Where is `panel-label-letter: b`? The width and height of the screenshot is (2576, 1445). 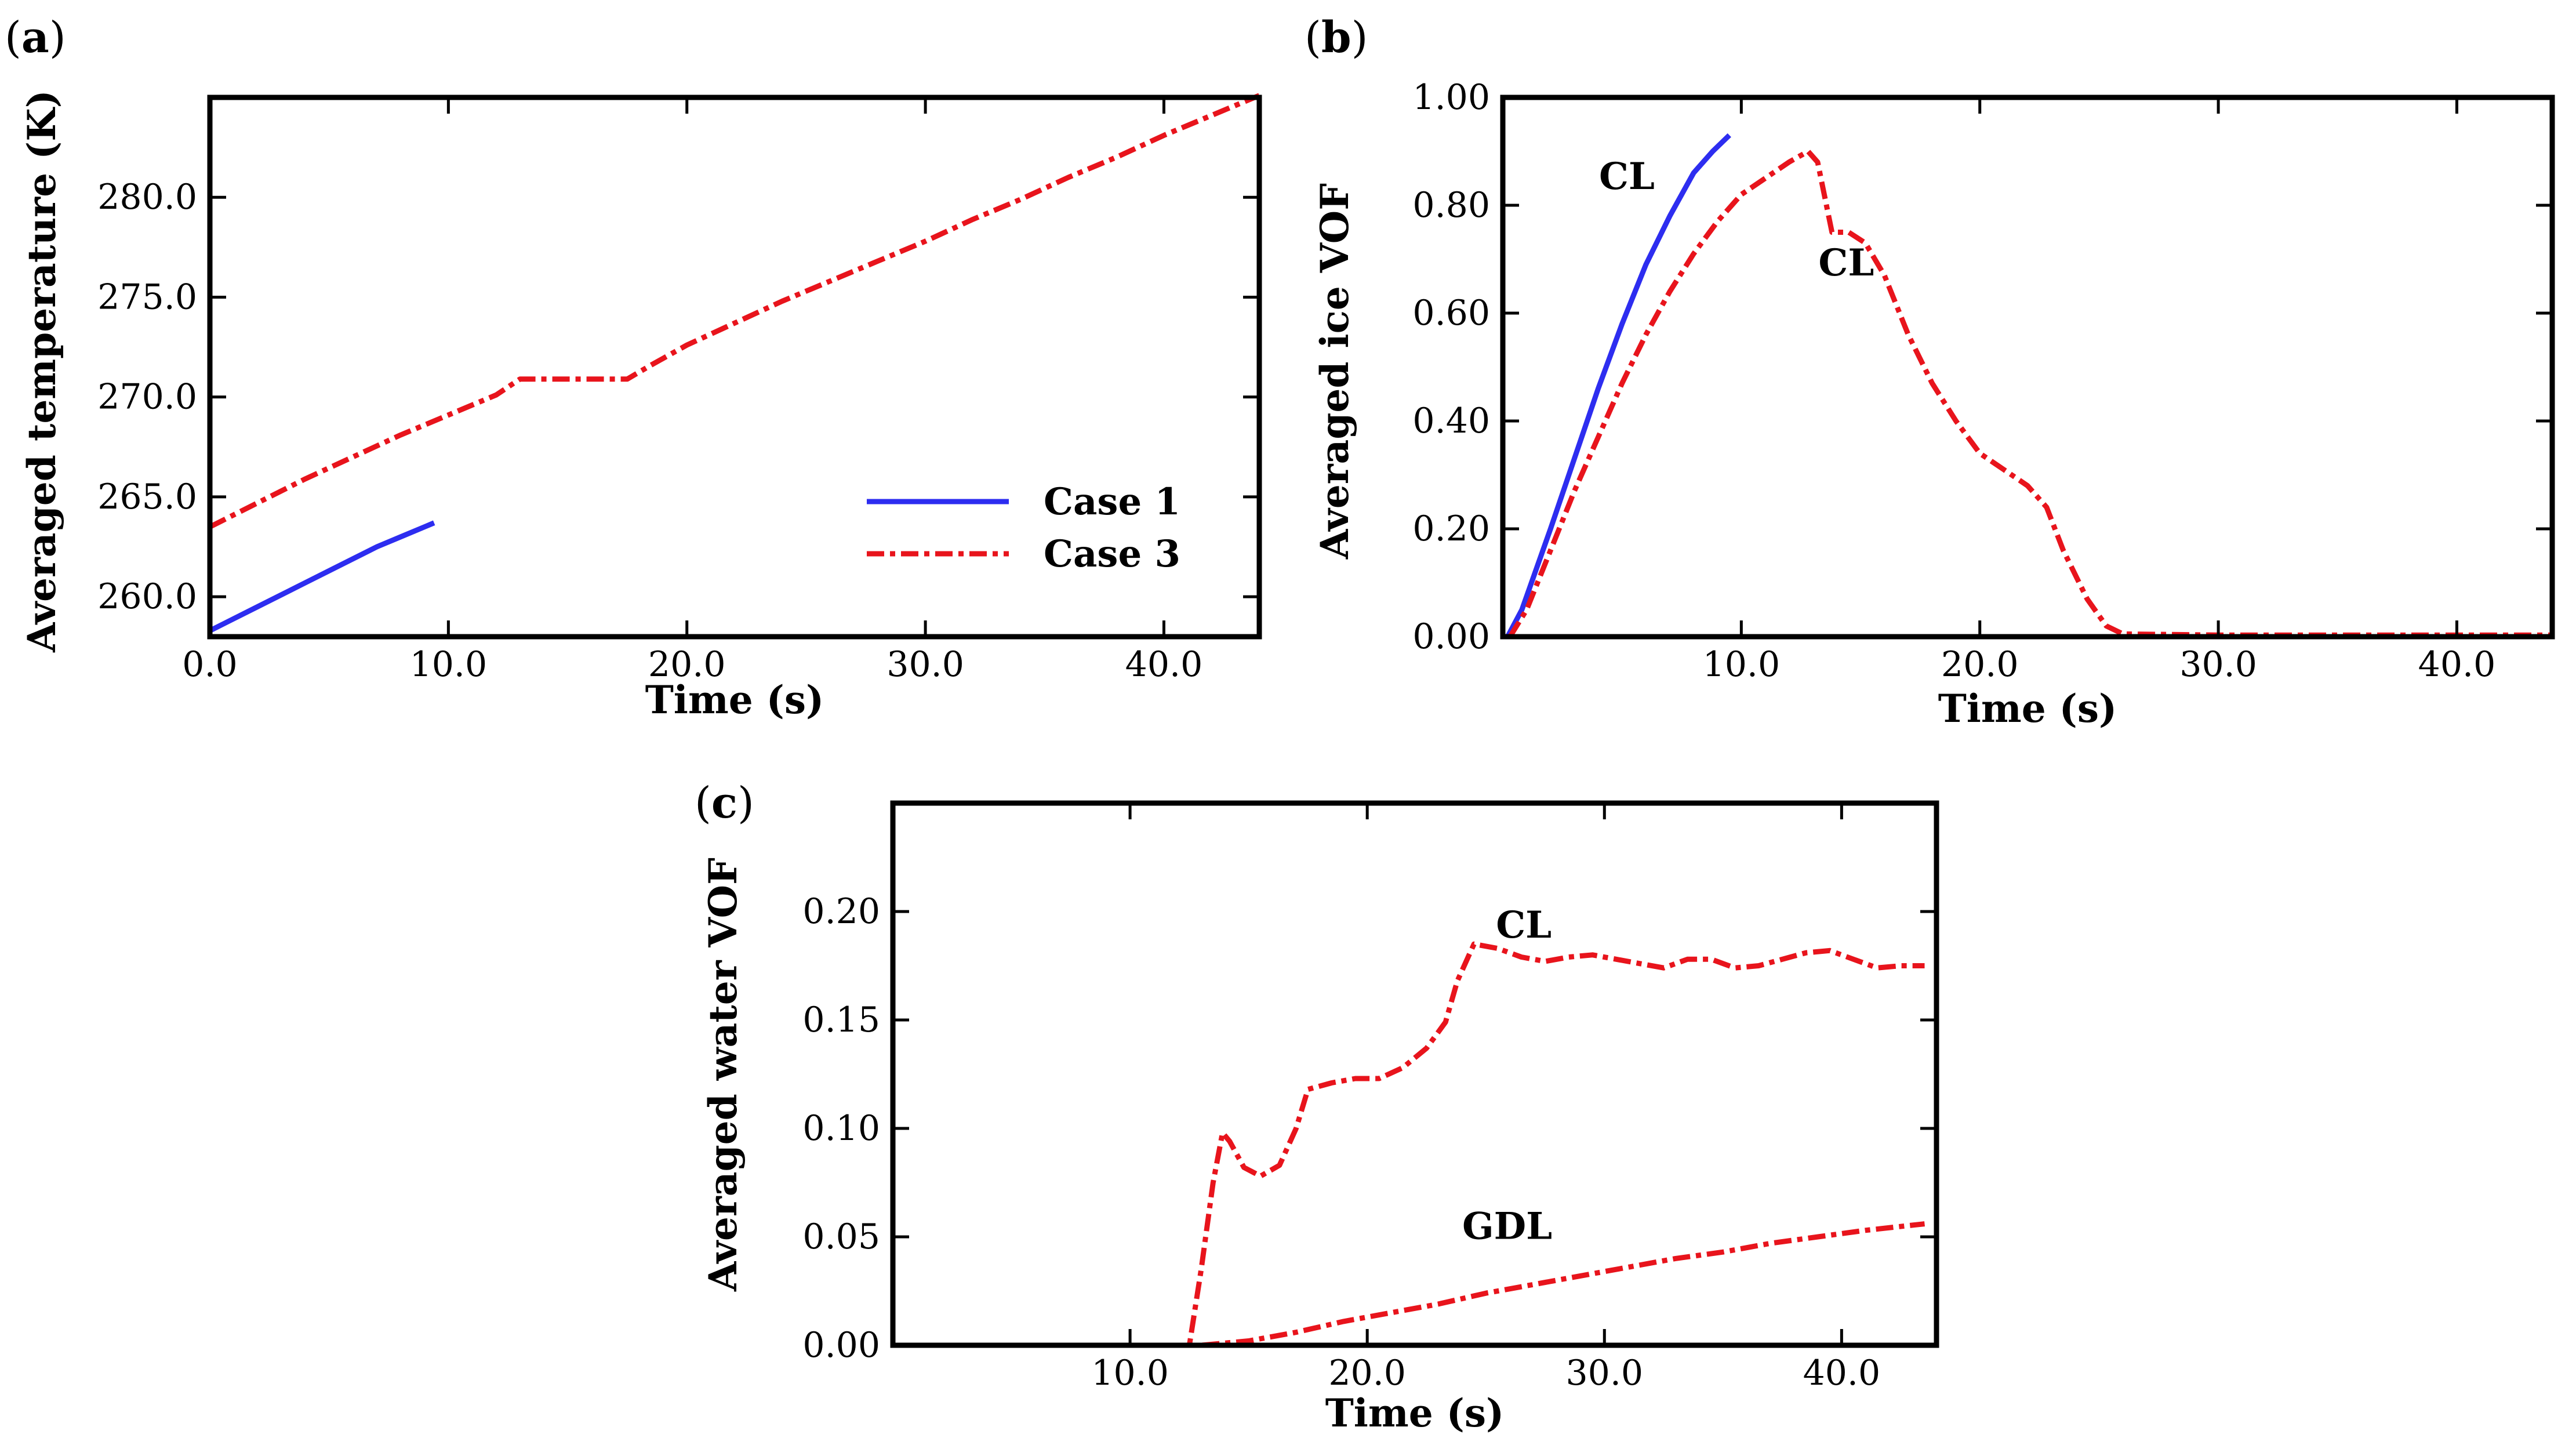 panel-label-letter: b is located at coordinates (1336, 38).